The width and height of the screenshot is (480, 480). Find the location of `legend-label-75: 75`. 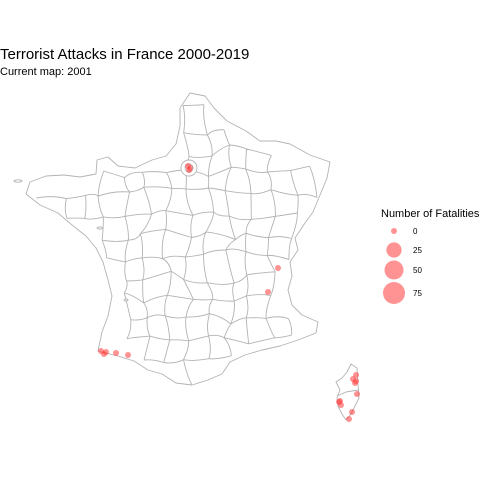

legend-label-75: 75 is located at coordinates (417, 293).